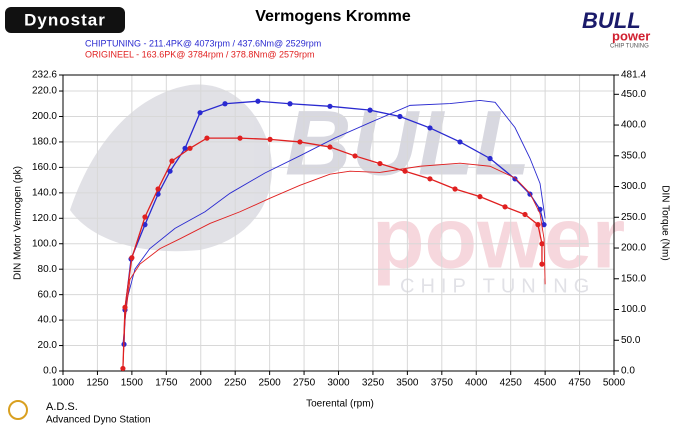 Image resolution: width=694 pixels, height=428 pixels. What do you see at coordinates (63, 383) in the screenshot?
I see `x-tick-label: 1000` at bounding box center [63, 383].